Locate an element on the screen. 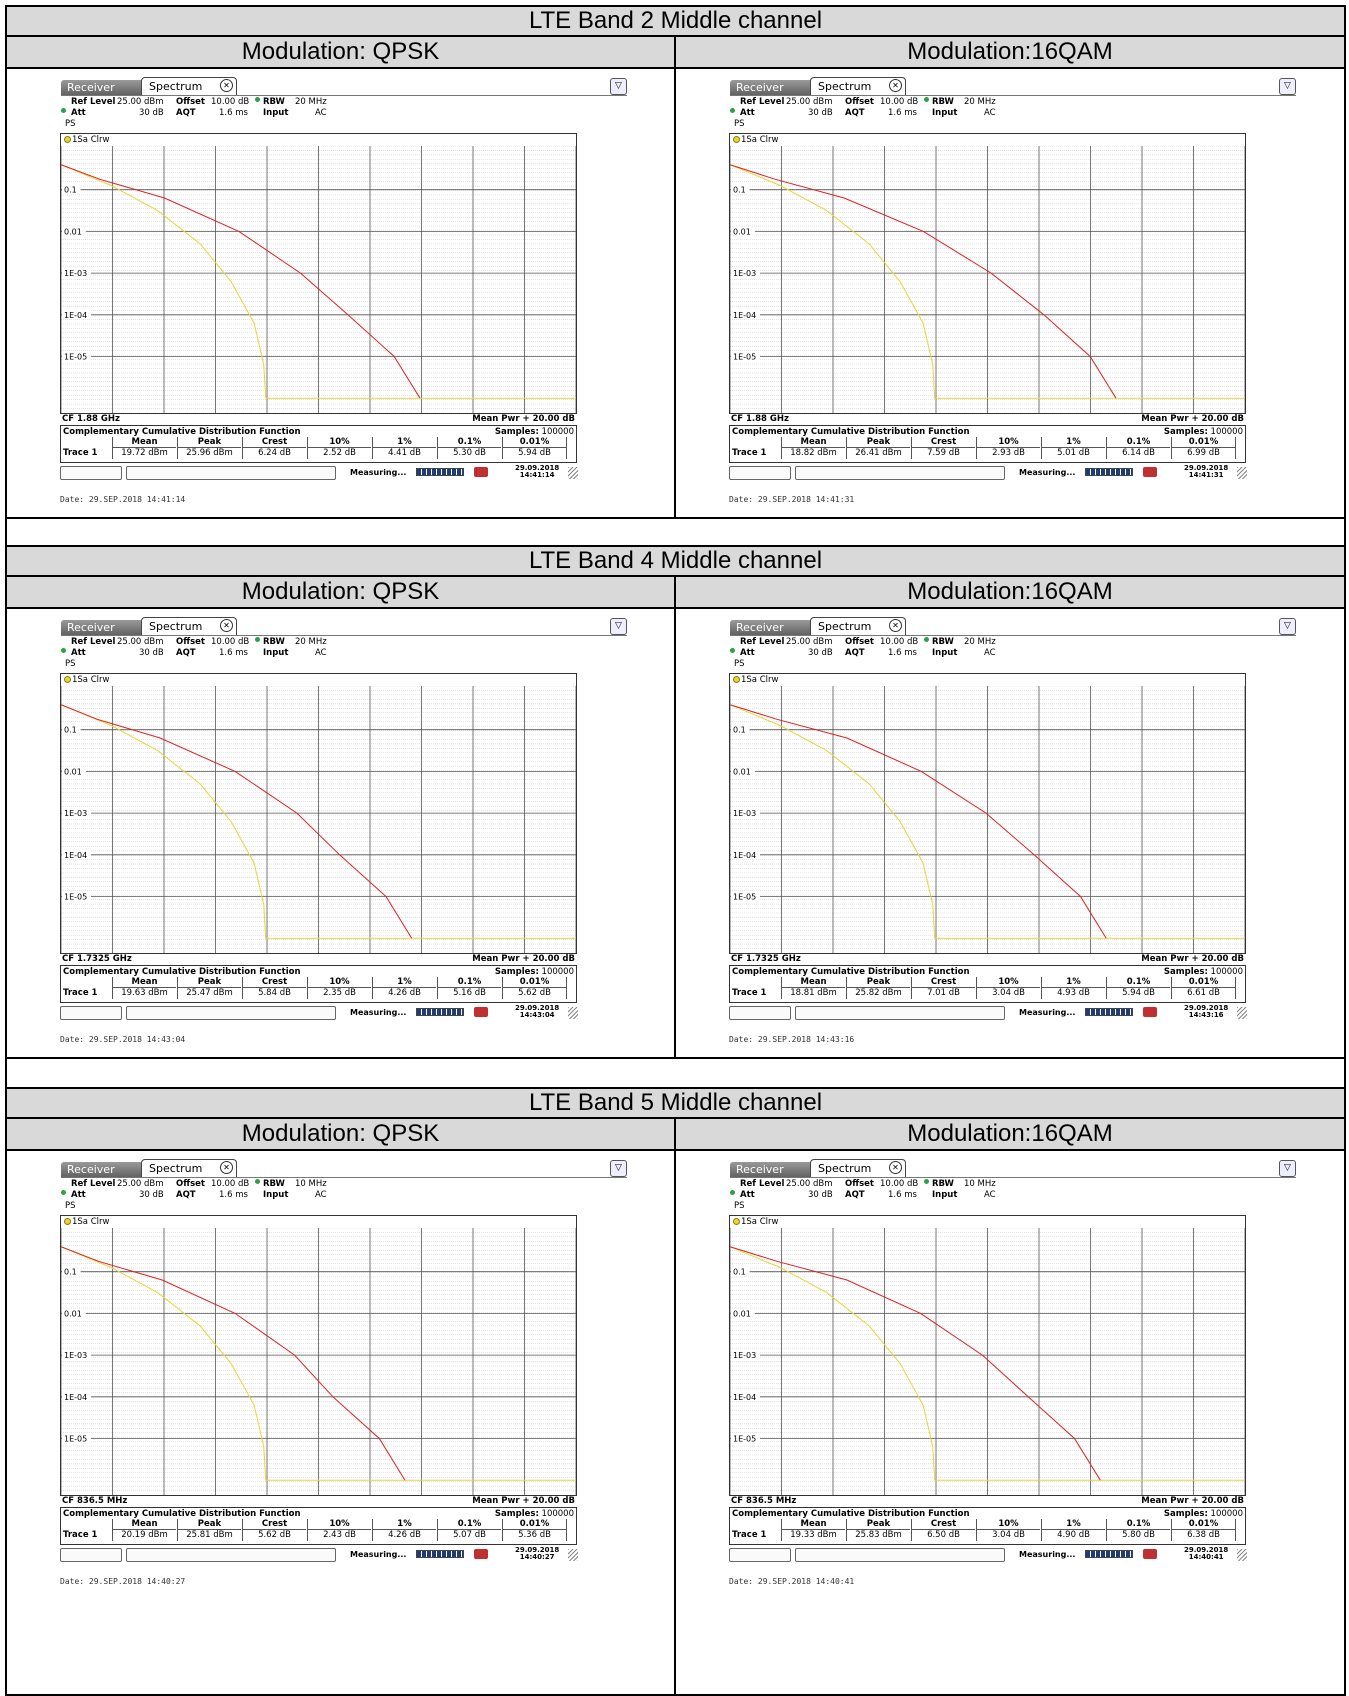 This screenshot has height=1696, width=1349. trace-legend: 1Sa Clrw is located at coordinates (755, 680).